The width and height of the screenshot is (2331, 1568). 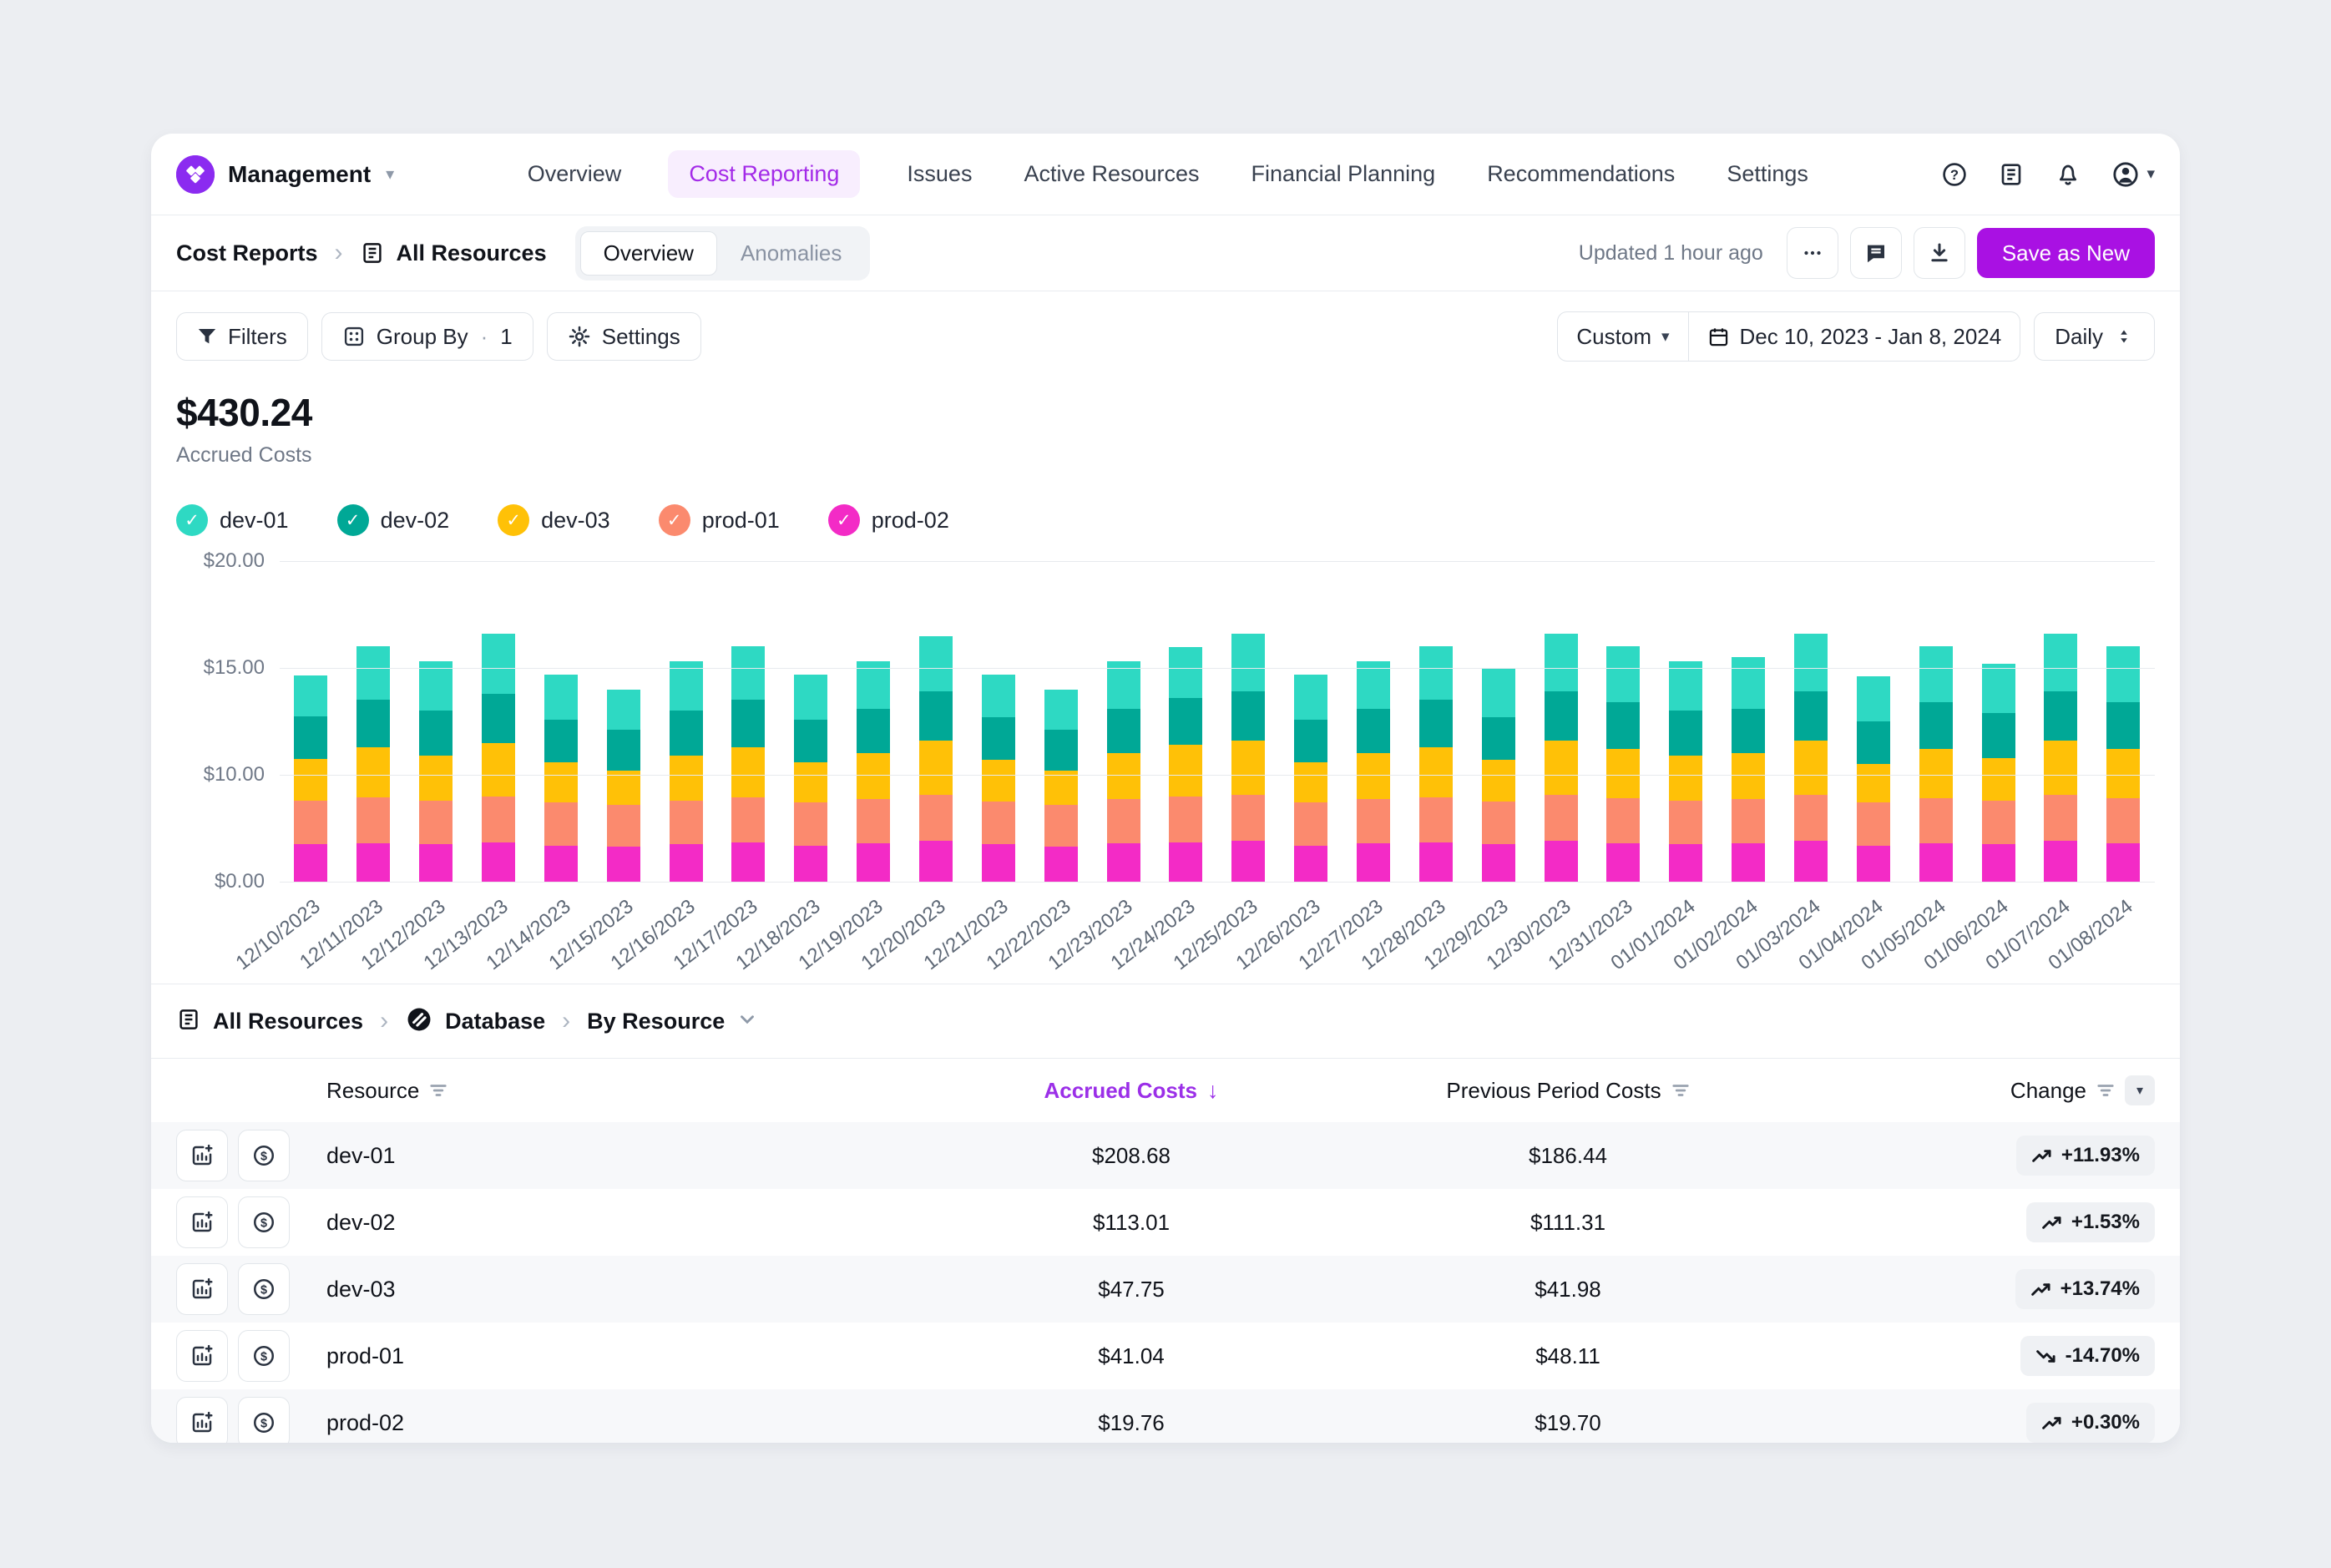 What do you see at coordinates (1854, 336) in the screenshot?
I see `date-range-picker: Dec 10, 2023 - Jan 8, 2024` at bounding box center [1854, 336].